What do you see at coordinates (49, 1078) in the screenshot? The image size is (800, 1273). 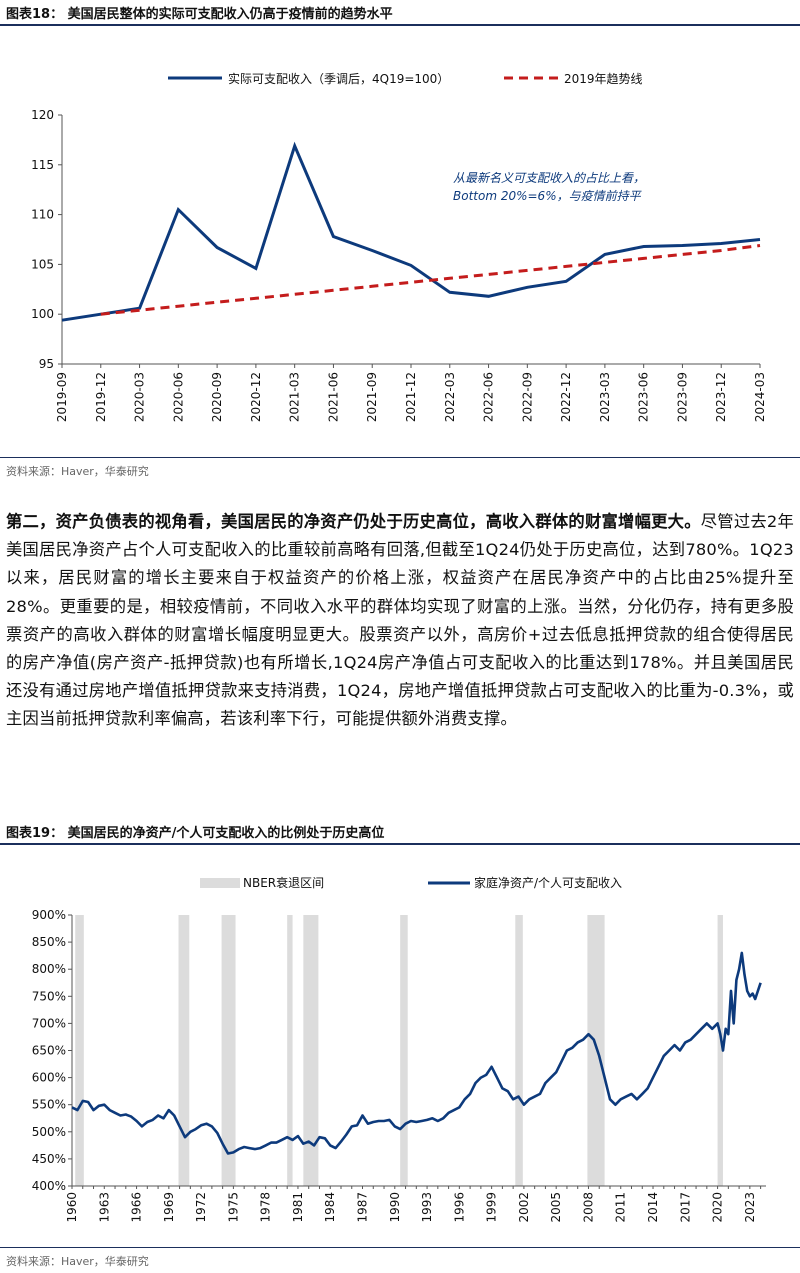 I see `y-tick-label: 600%` at bounding box center [49, 1078].